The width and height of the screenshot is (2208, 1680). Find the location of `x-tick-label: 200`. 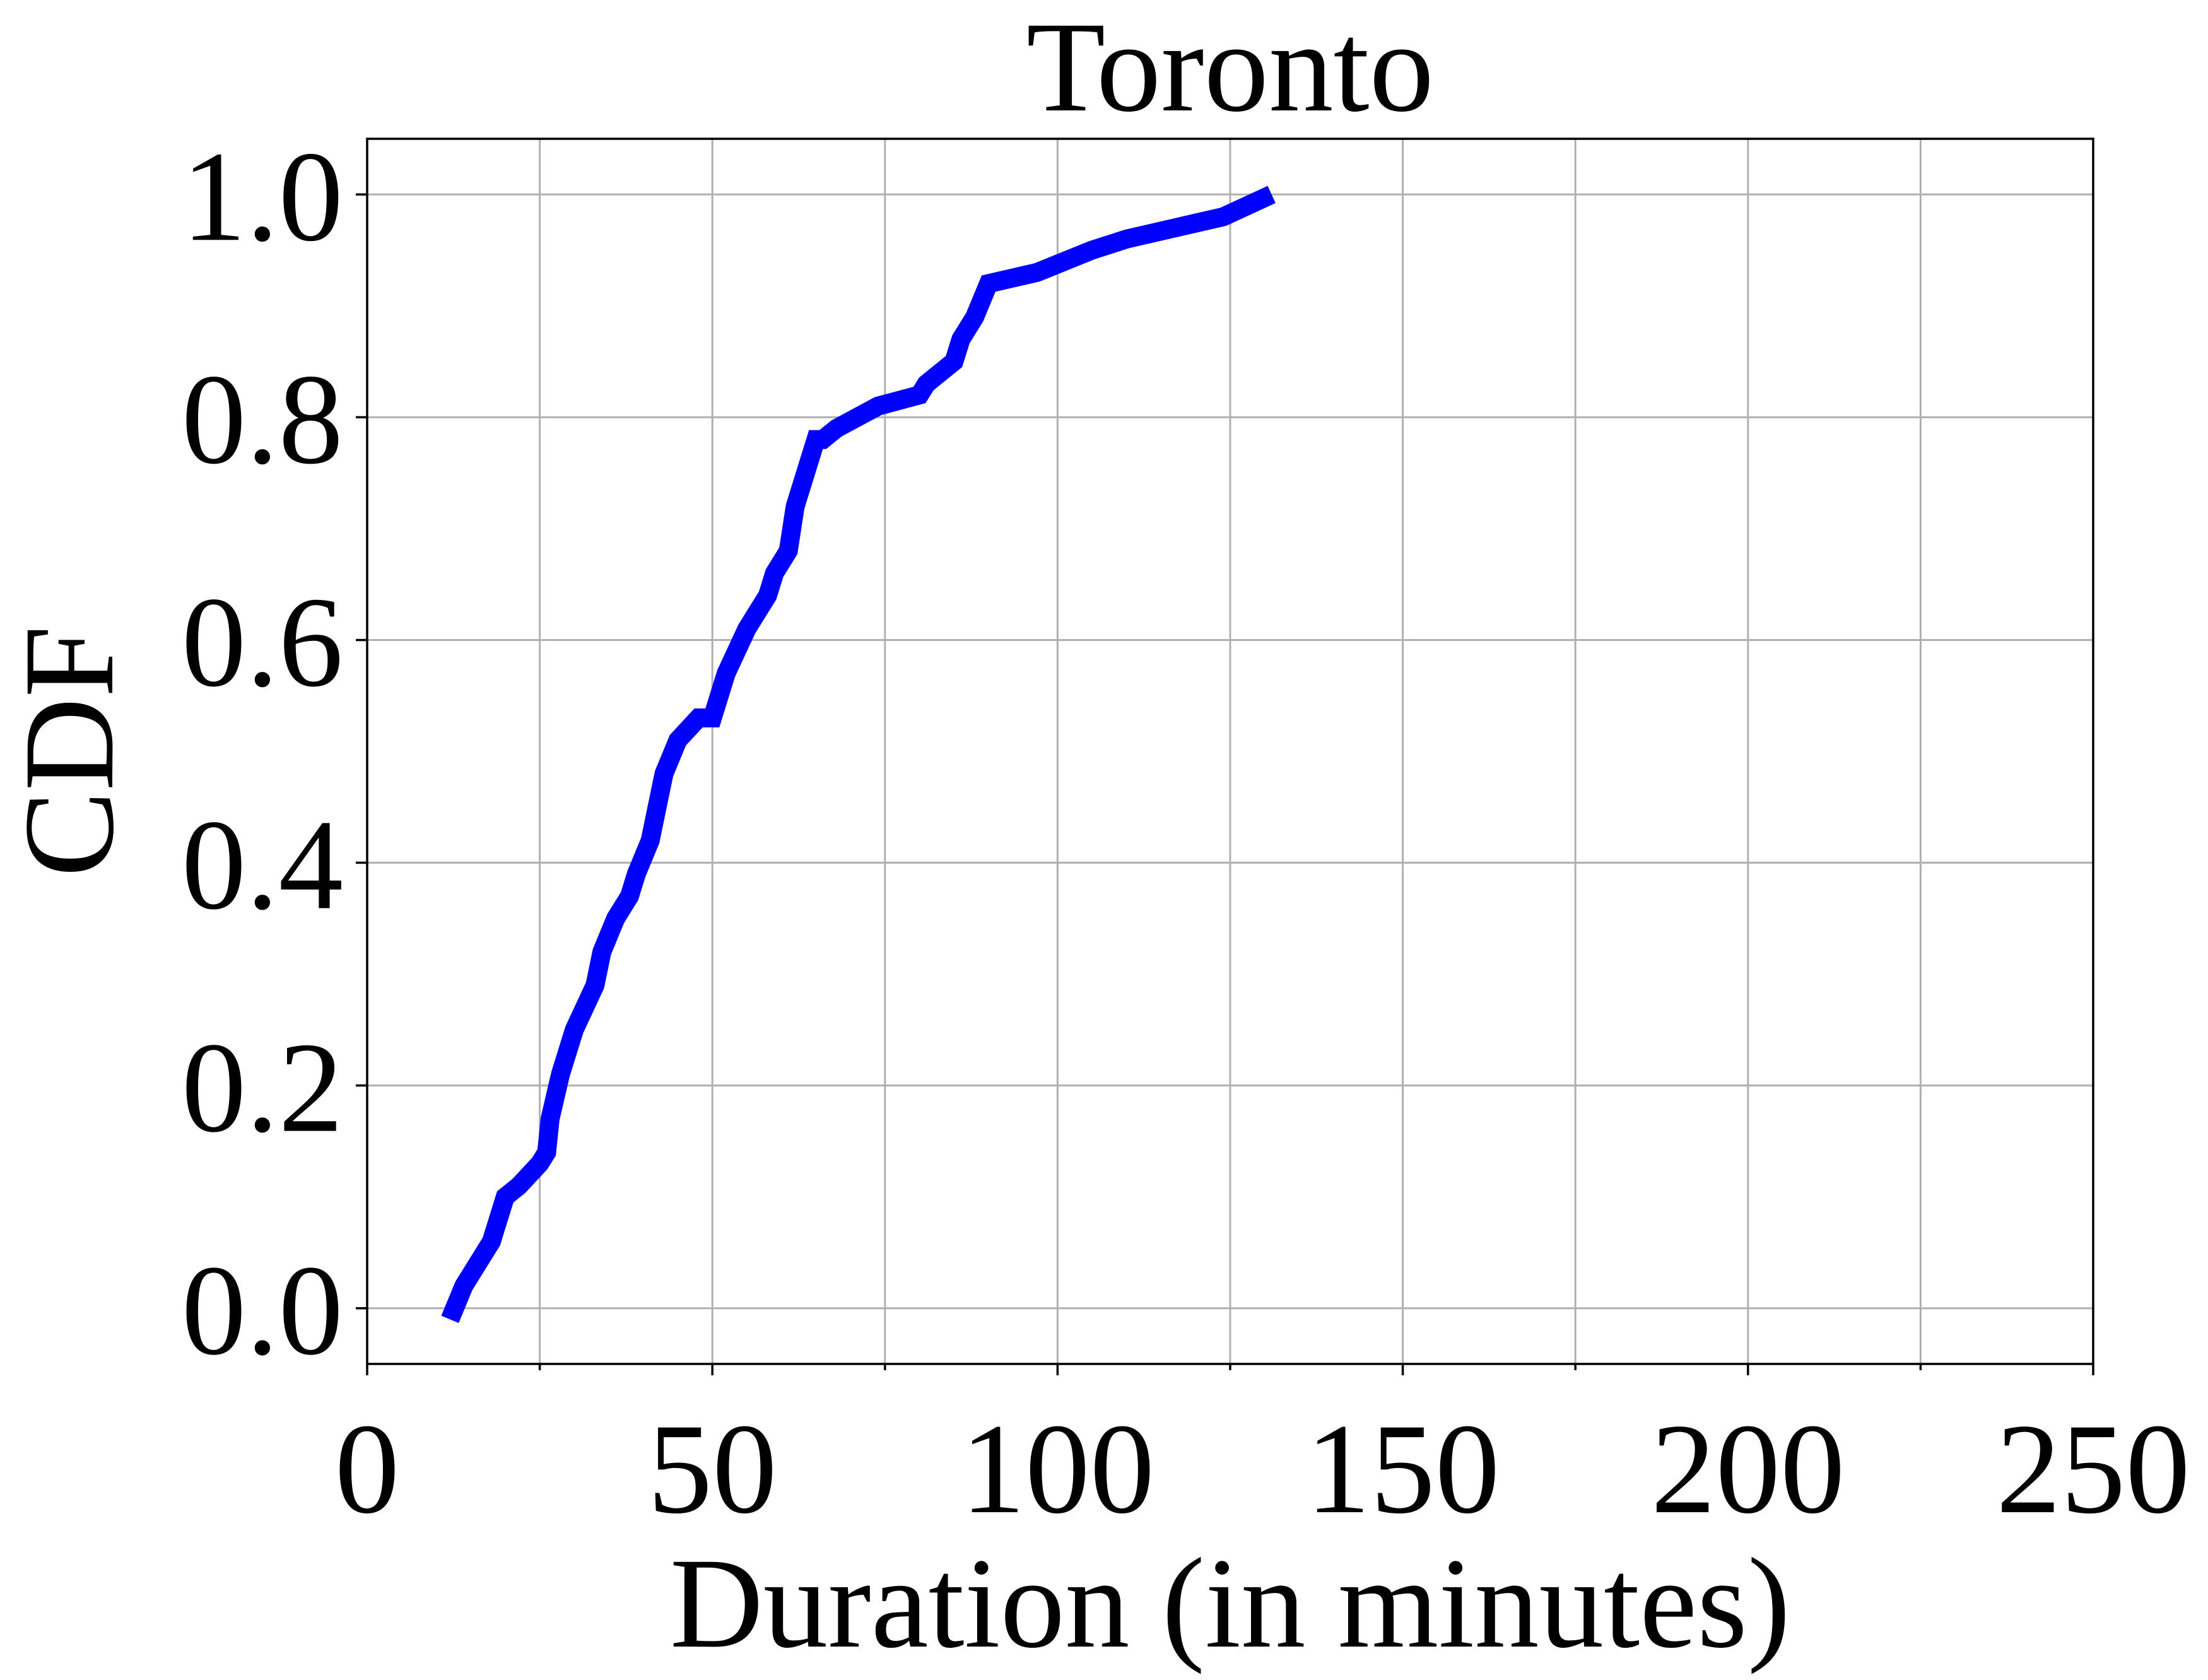

x-tick-label: 200 is located at coordinates (1748, 1469).